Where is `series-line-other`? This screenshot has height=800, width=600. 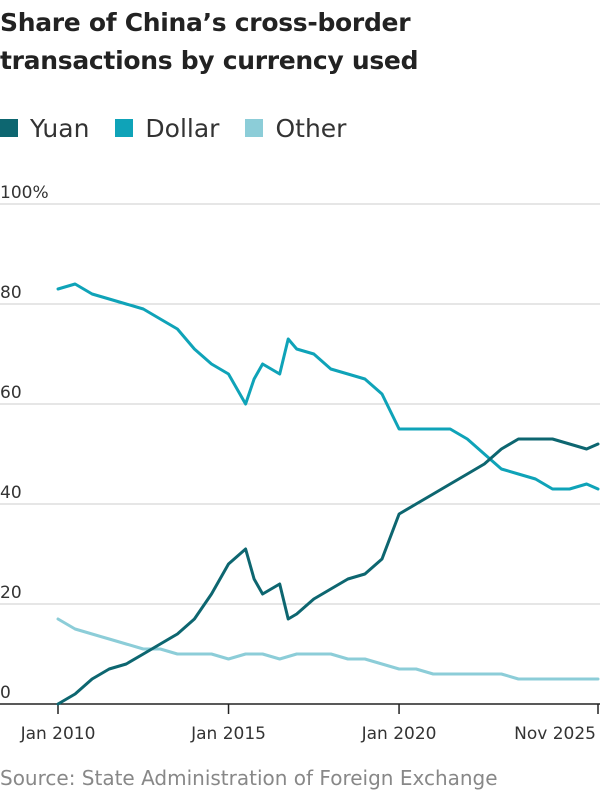
series-line-other is located at coordinates (328, 649).